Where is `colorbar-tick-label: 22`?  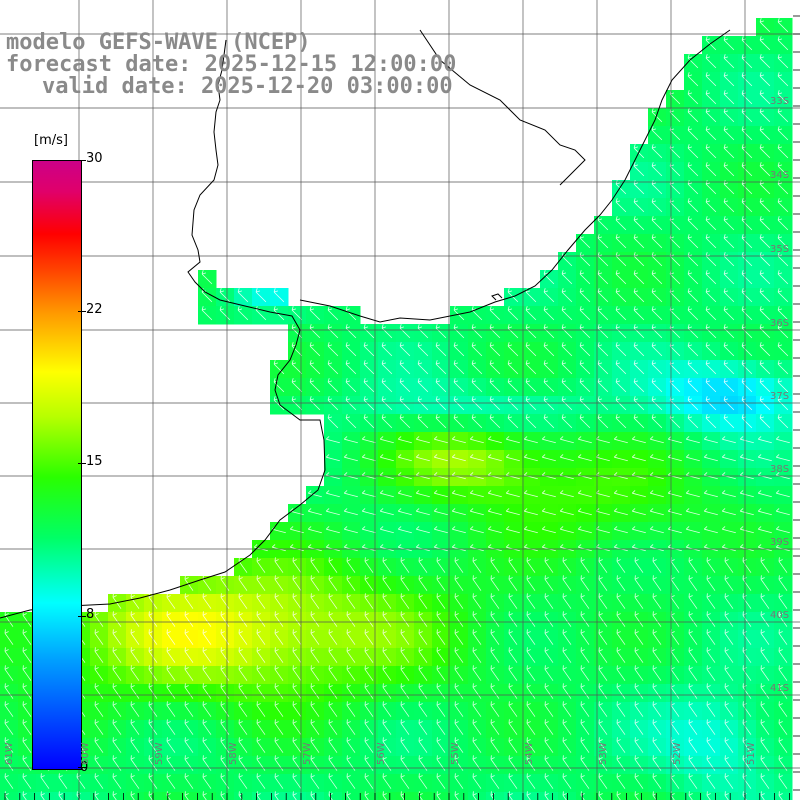 colorbar-tick-label: 22 is located at coordinates (94, 309).